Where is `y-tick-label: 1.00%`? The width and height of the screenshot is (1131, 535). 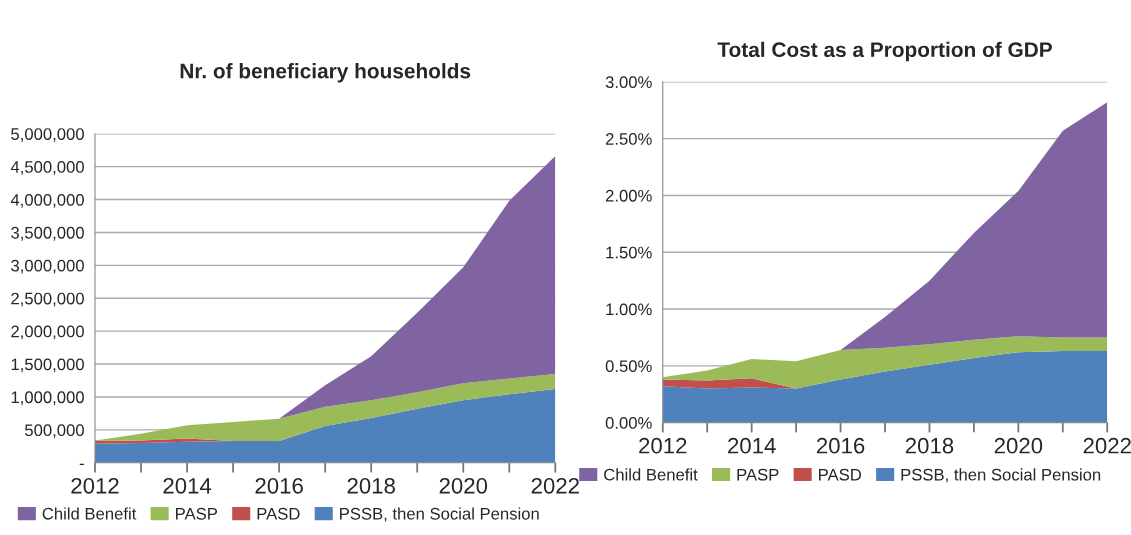
y-tick-label: 1.00% is located at coordinates (629, 309).